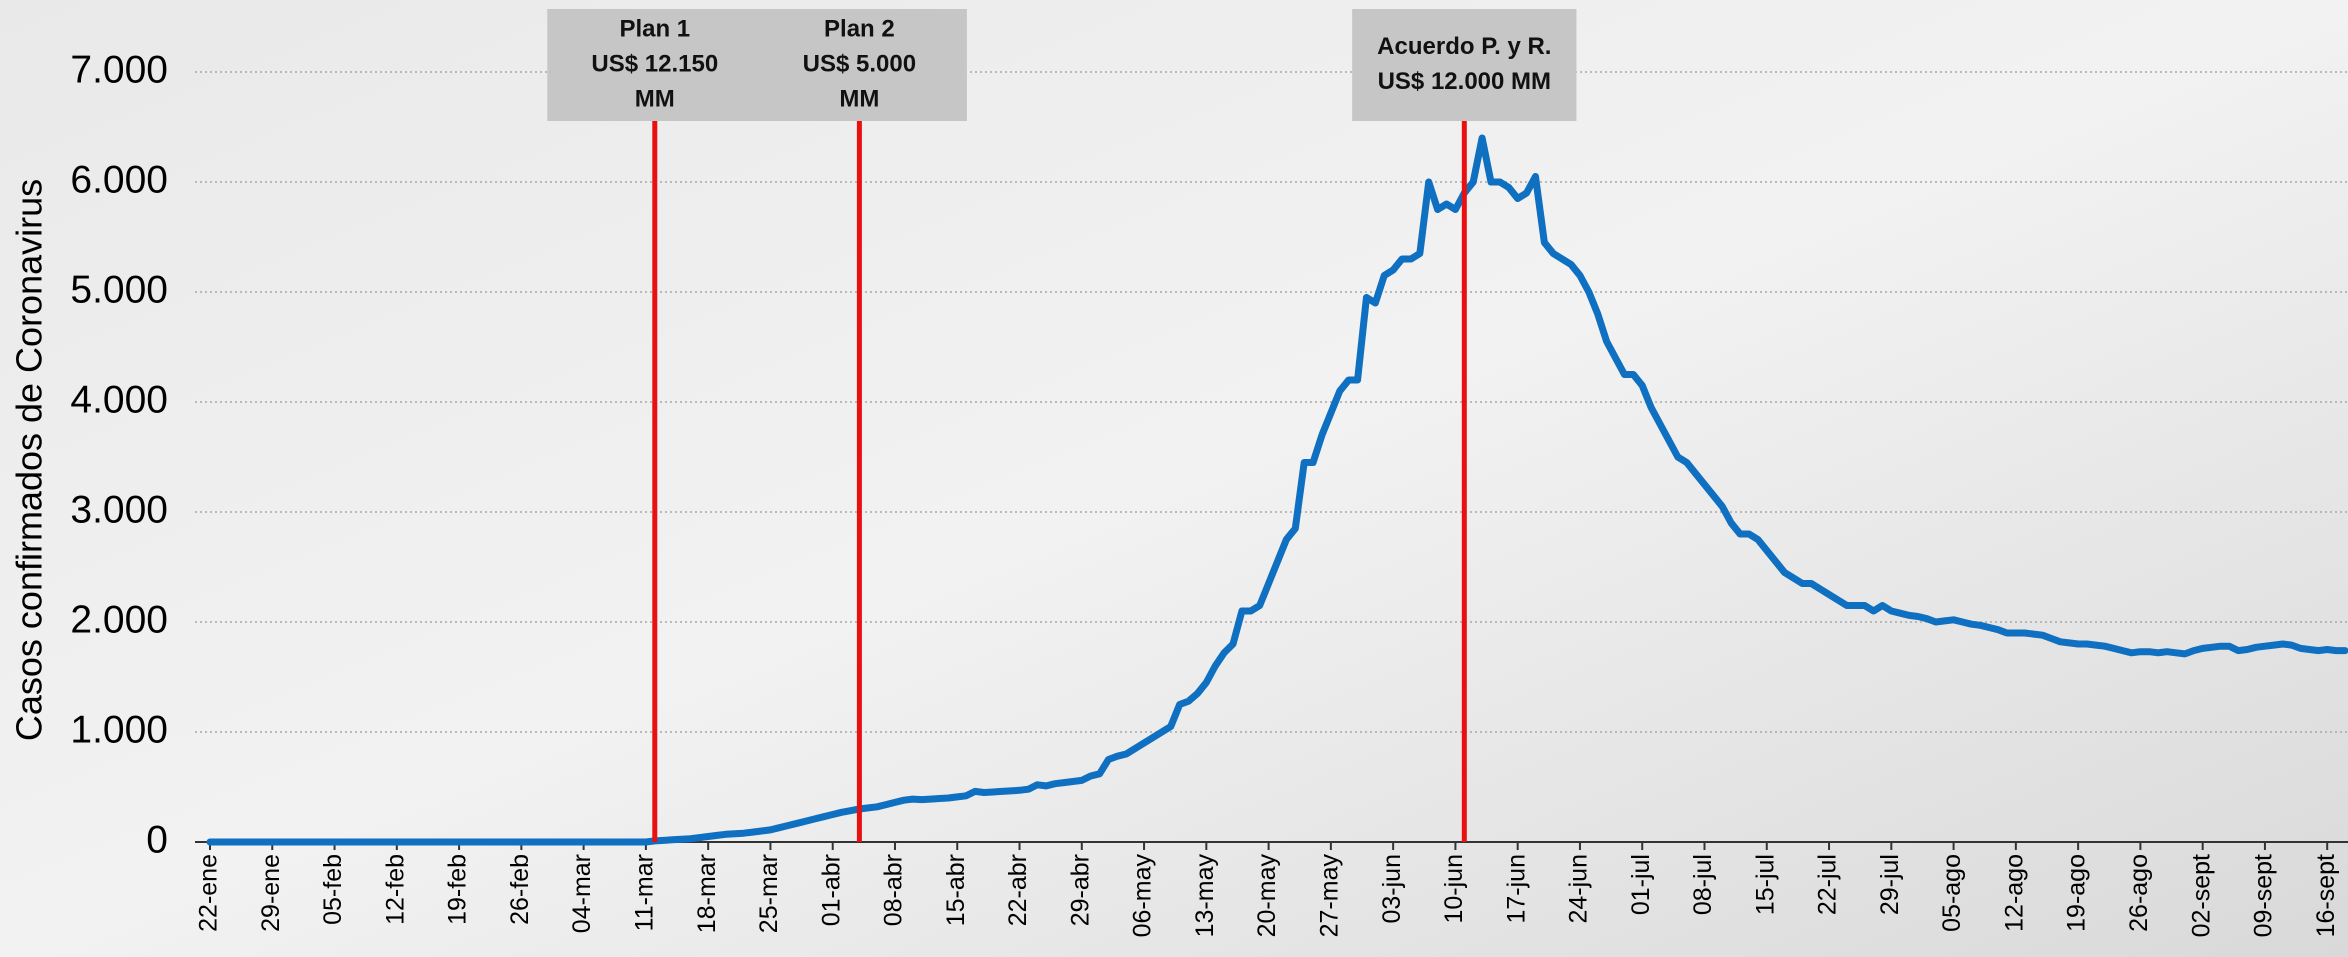 The image size is (2348, 957). Describe the element at coordinates (1080, 890) in the screenshot. I see `x-tick-label: 29-abr` at that location.